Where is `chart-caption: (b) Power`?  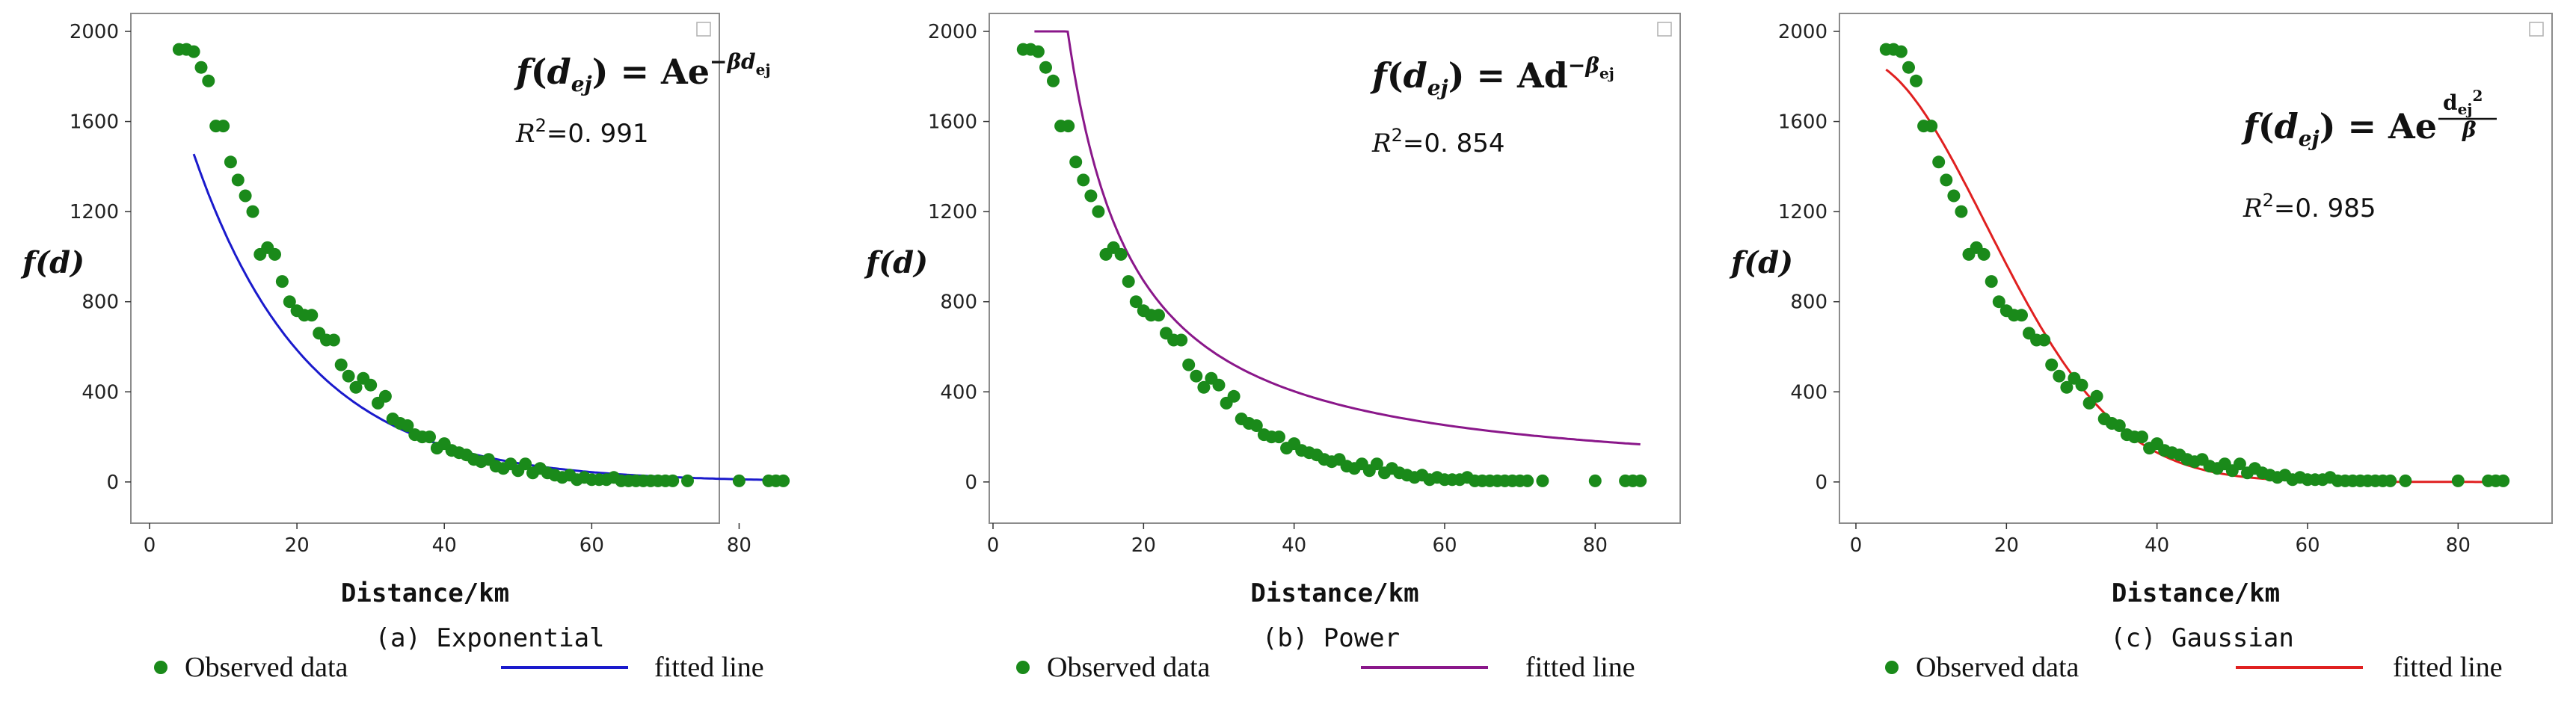
chart-caption: (b) Power is located at coordinates (1331, 638).